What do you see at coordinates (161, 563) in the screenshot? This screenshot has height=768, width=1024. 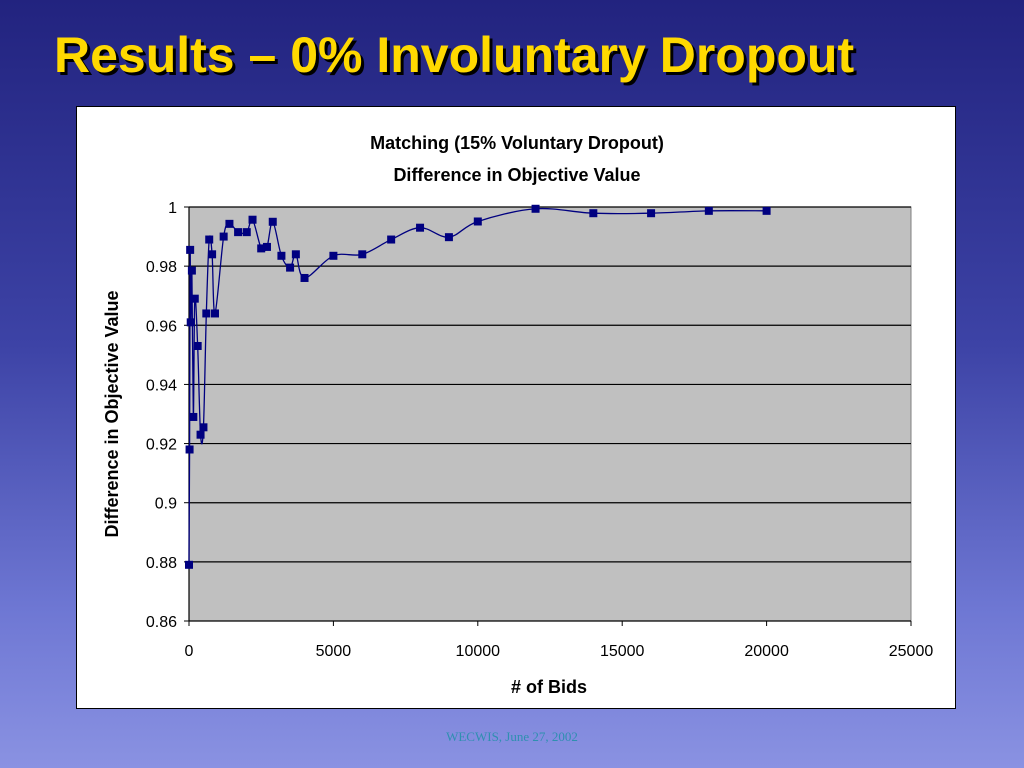 I see `y-tick-label: 0.88` at bounding box center [161, 563].